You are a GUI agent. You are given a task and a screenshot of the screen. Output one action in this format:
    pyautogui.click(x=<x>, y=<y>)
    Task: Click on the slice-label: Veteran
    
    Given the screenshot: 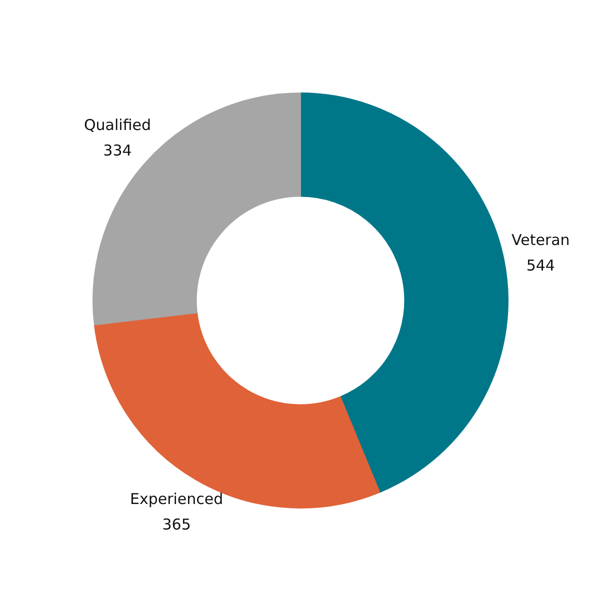 What is the action you would take?
    pyautogui.click(x=541, y=240)
    